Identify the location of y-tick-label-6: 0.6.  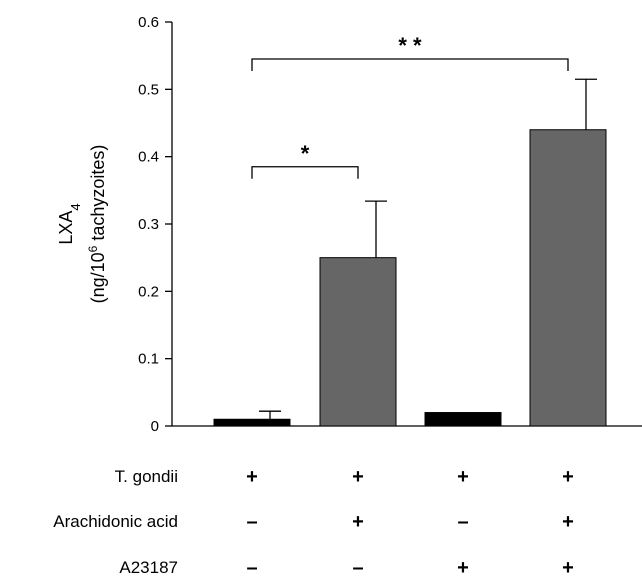
(148, 22).